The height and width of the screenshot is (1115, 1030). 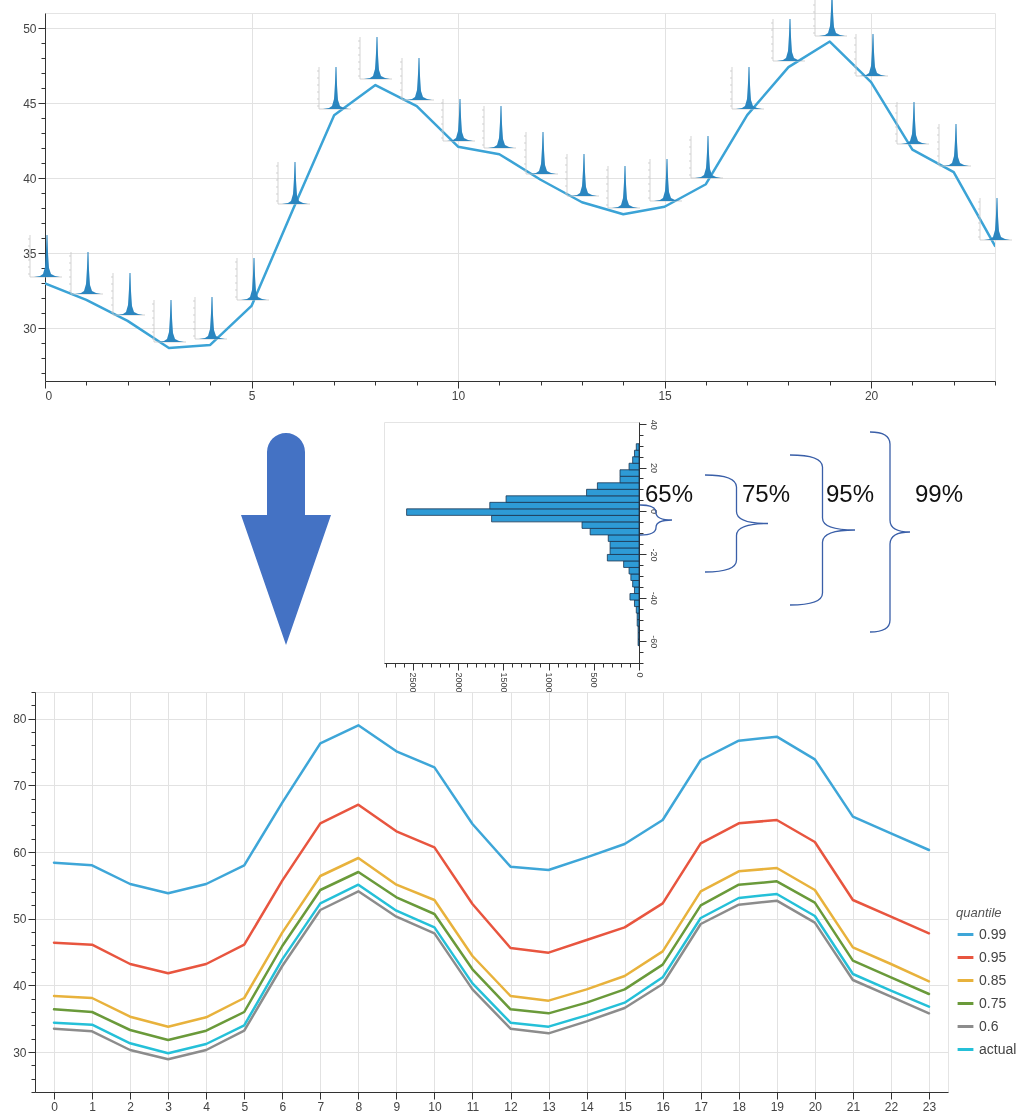 I want to click on x-tick-label: 2000, so click(x=458, y=682).